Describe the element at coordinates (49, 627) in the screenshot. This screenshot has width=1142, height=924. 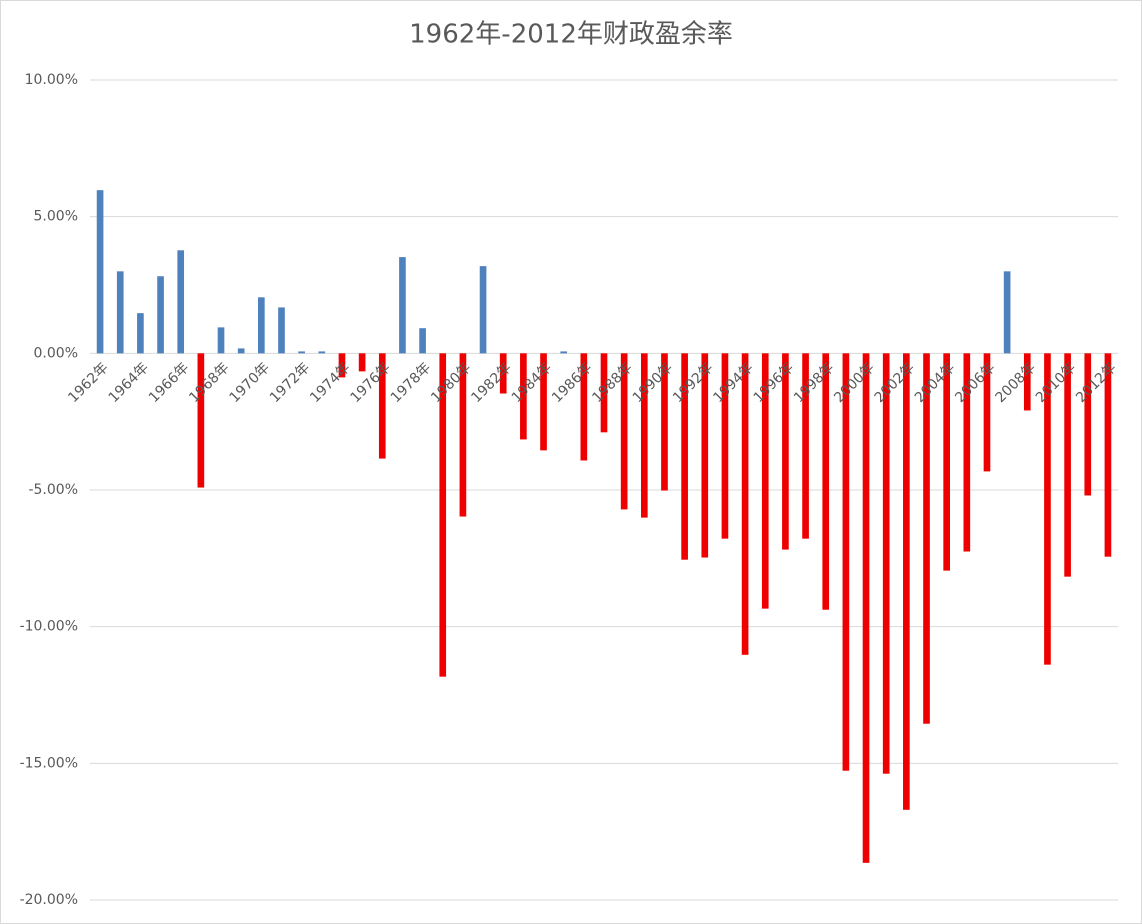
I see `y-tick-label: -10.00%` at that location.